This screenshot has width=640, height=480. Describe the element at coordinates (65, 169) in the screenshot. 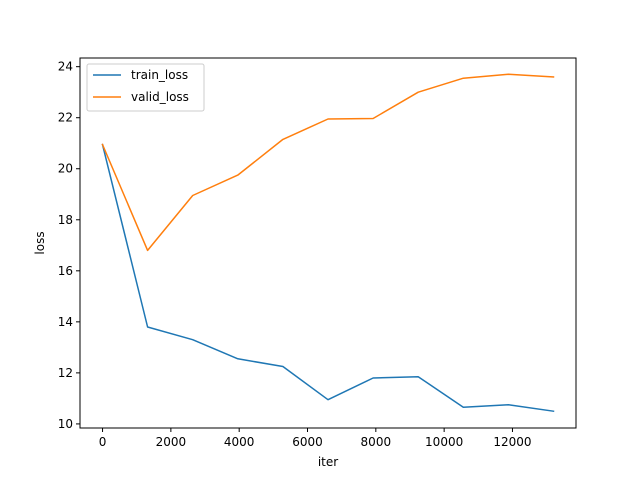

I see `y-tick-label: 20` at that location.